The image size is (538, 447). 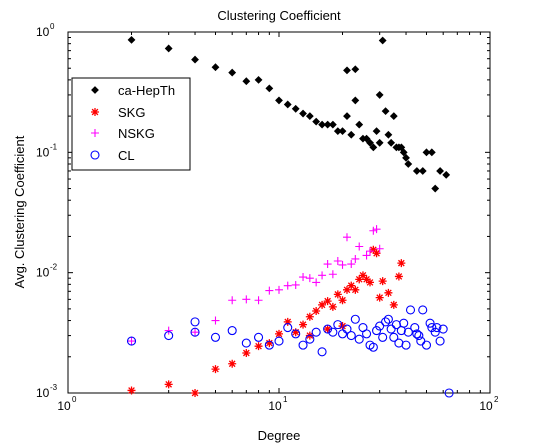 I want to click on legend-markers, so click(x=95, y=123).